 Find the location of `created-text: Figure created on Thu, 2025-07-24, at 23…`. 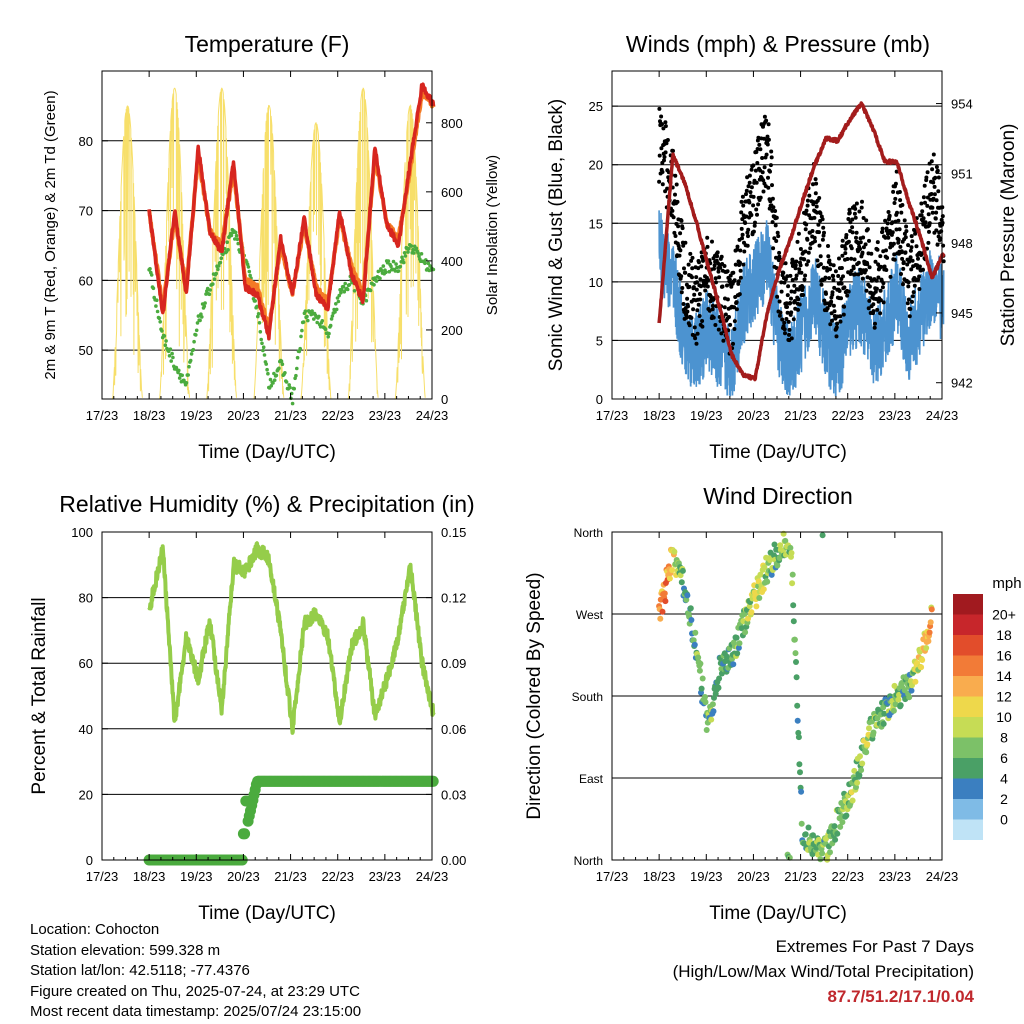

created-text: Figure created on Thu, 2025-07-24, at 23… is located at coordinates (195, 991).